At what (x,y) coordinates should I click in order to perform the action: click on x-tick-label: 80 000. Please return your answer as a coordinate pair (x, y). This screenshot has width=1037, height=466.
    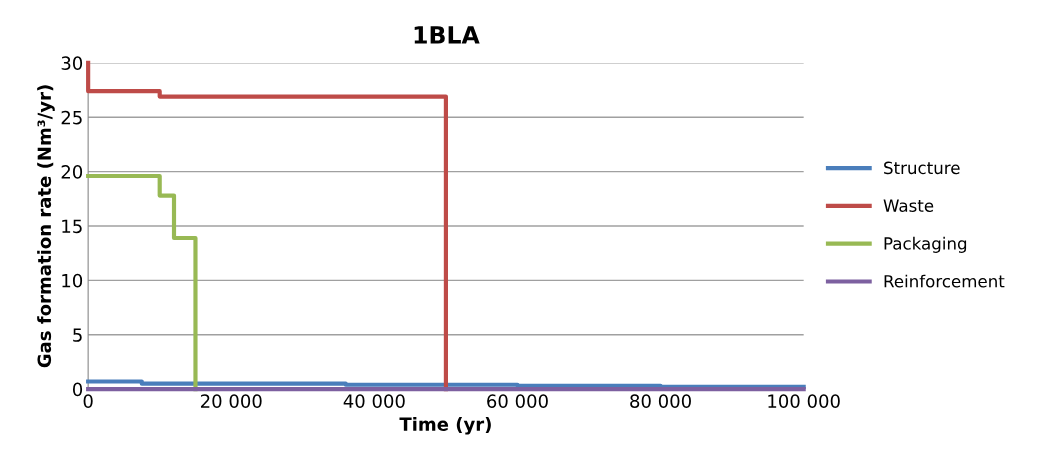
    Looking at the image, I should click on (660, 401).